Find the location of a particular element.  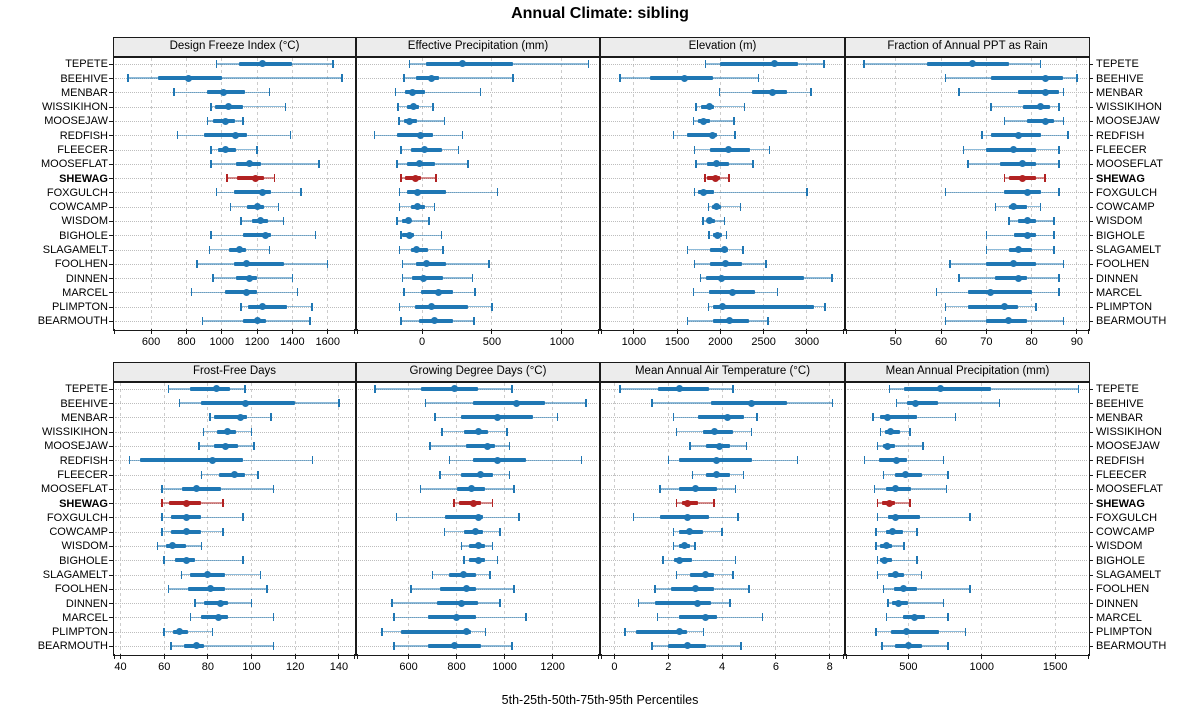

axis-tick-label: 70 is located at coordinates (986, 342).